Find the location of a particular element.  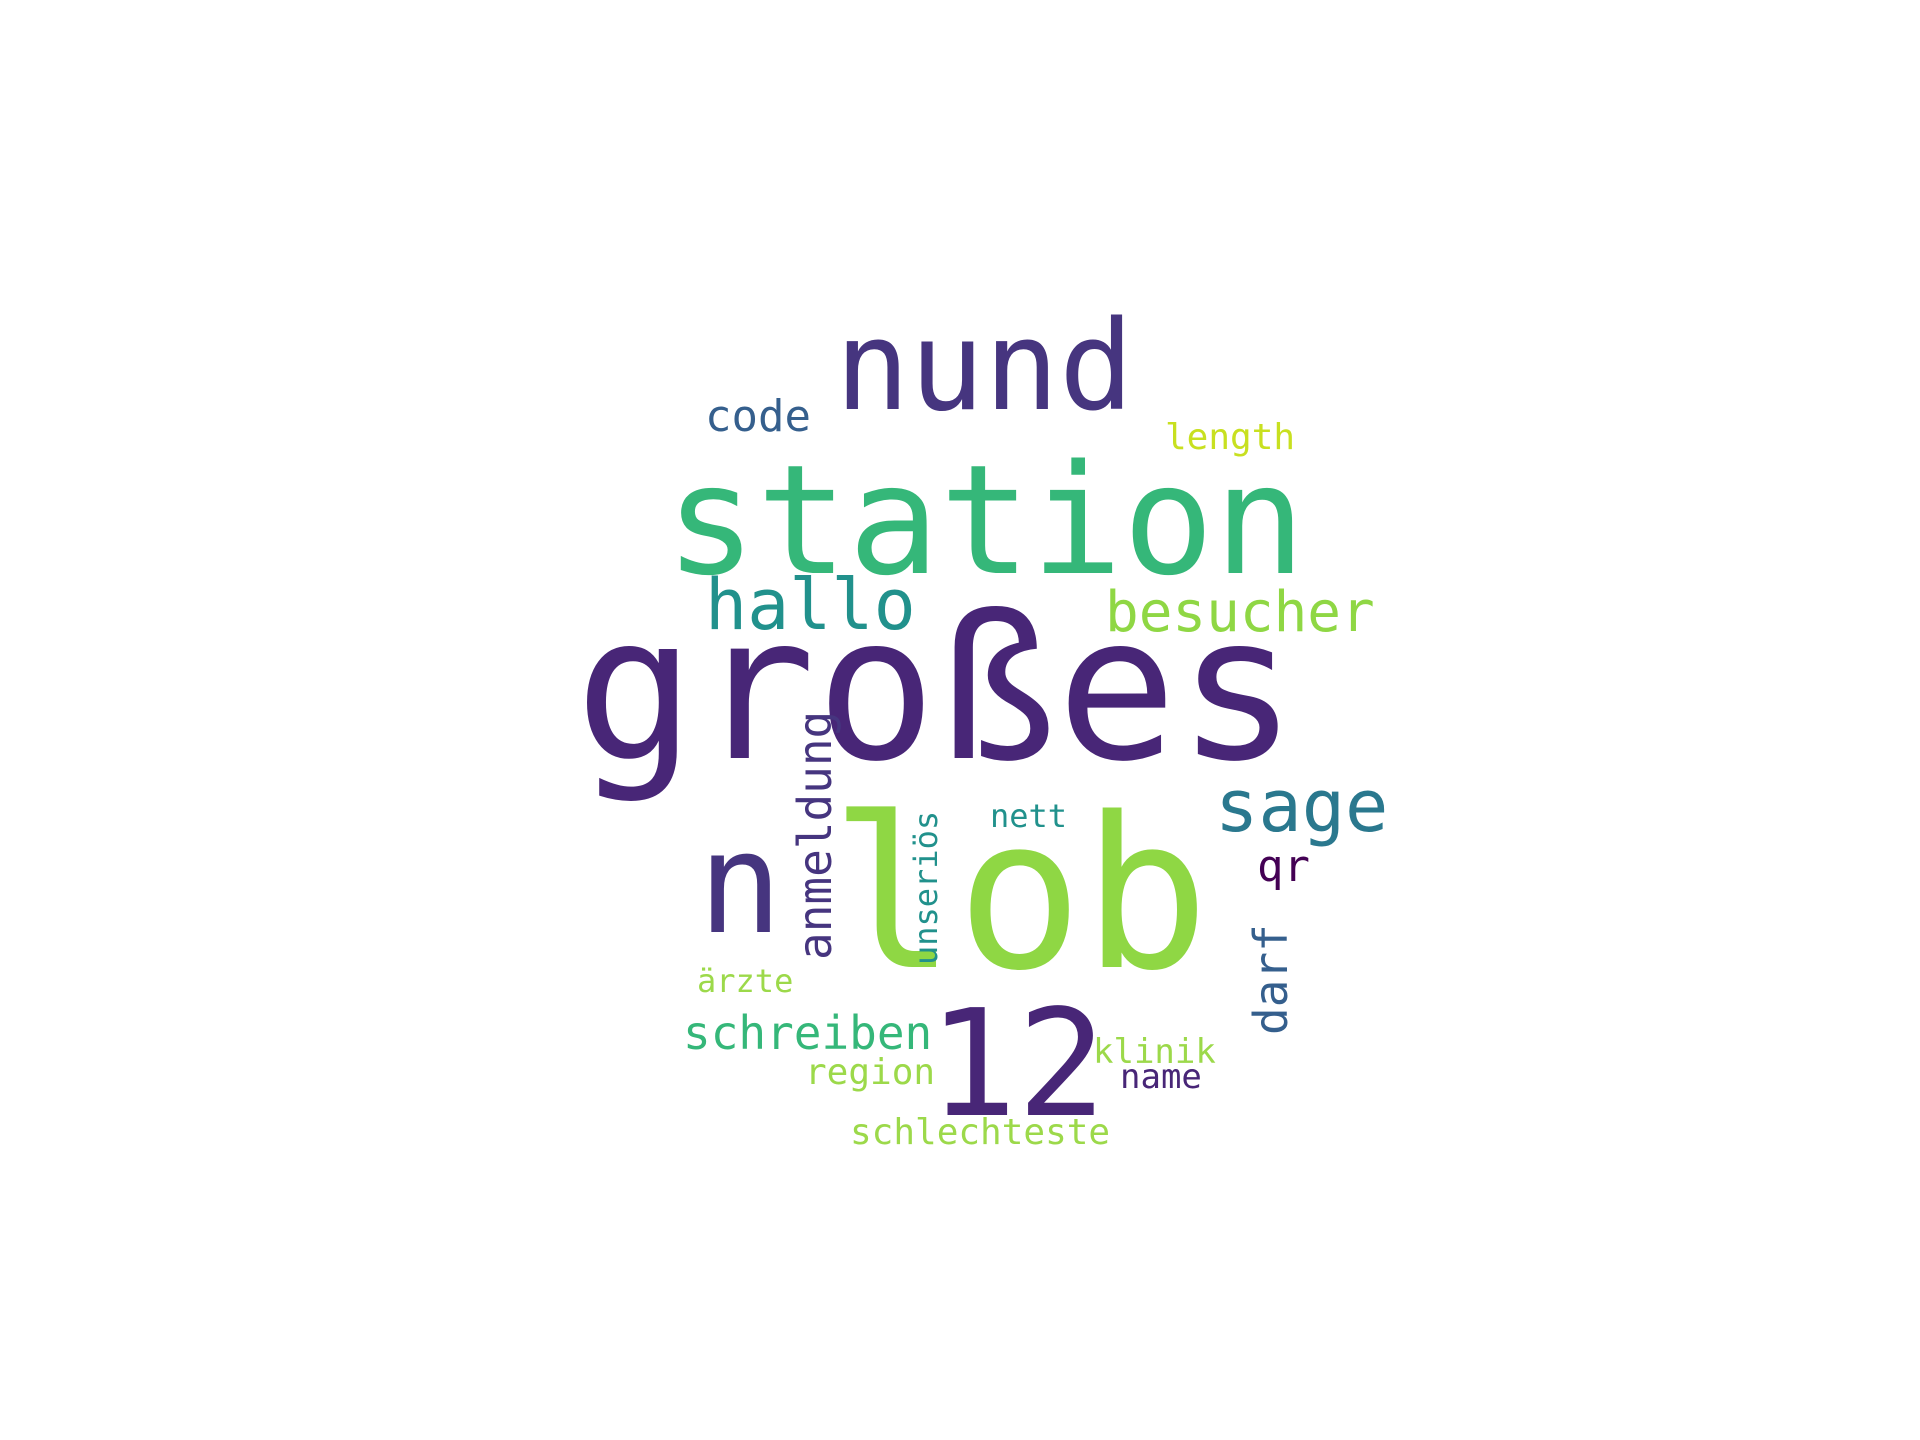

word-station: station is located at coordinates (985, 520).